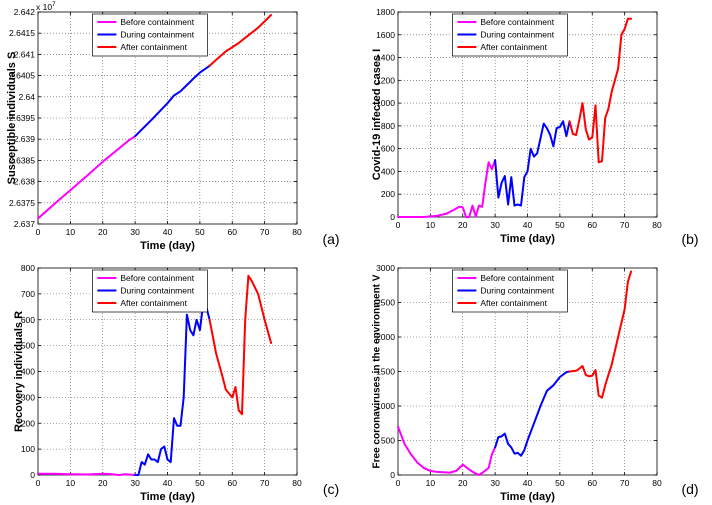 This screenshot has height=505, width=712. I want to click on y-tick-label: 2.639, so click(25, 139).